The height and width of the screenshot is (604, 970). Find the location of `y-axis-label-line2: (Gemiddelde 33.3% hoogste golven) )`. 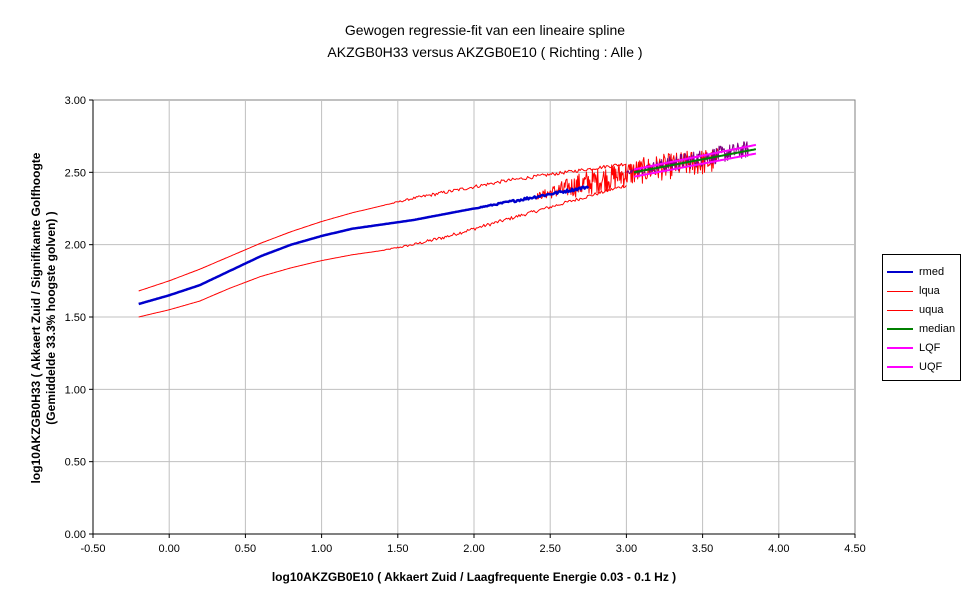

y-axis-label-line2: (Gemiddelde 33.3% hoogste golven) ) is located at coordinates (51, 318).